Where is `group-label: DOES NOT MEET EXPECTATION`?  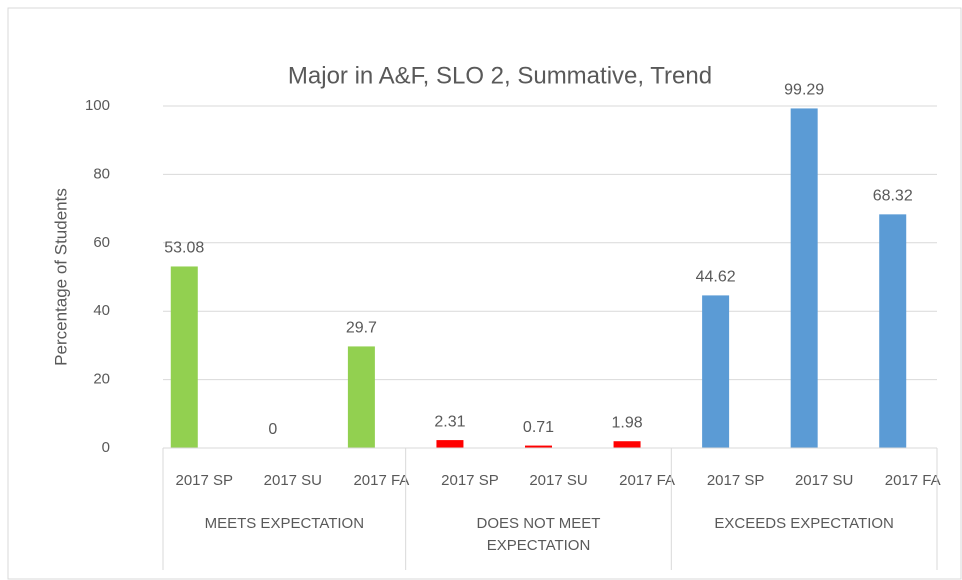 group-label: DOES NOT MEET EXPECTATION is located at coordinates (538, 534).